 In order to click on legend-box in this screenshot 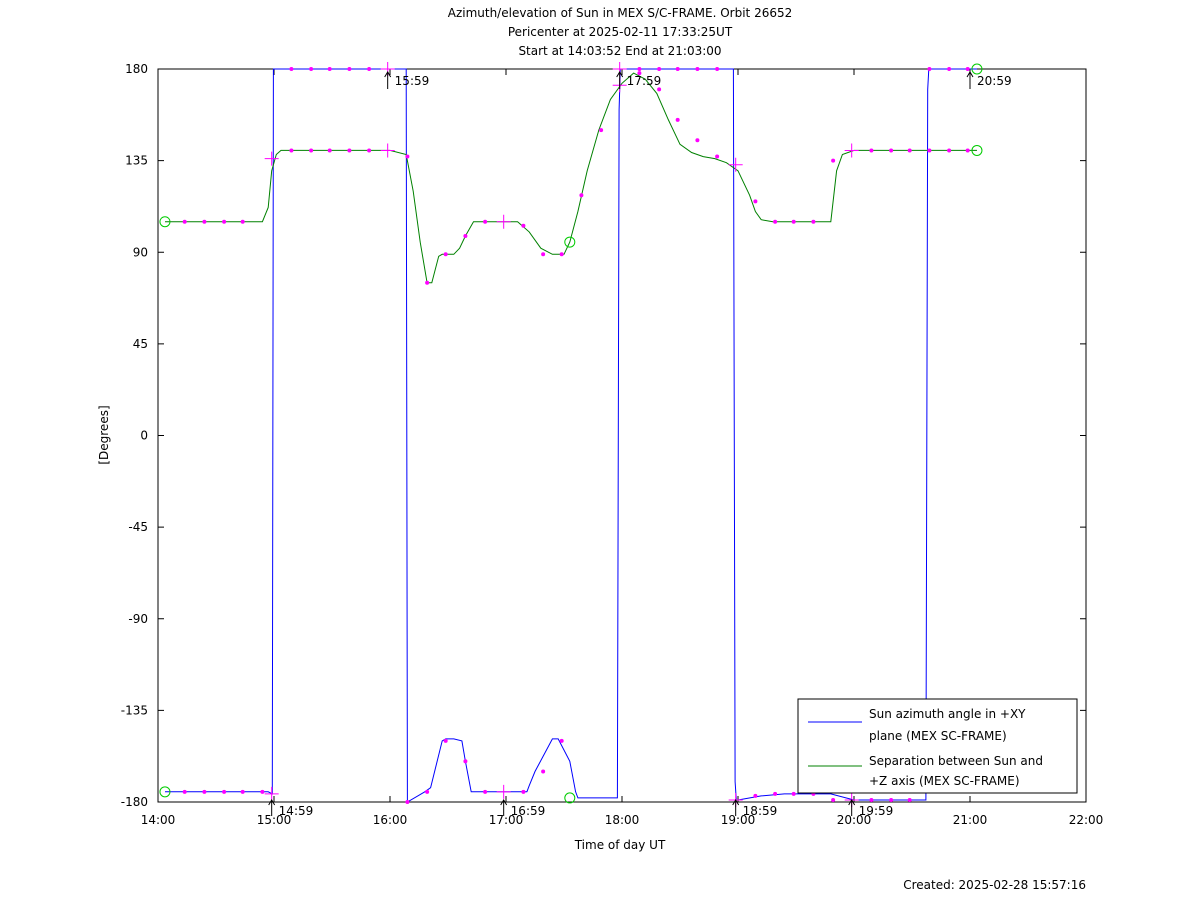, I will do `click(937, 746)`.